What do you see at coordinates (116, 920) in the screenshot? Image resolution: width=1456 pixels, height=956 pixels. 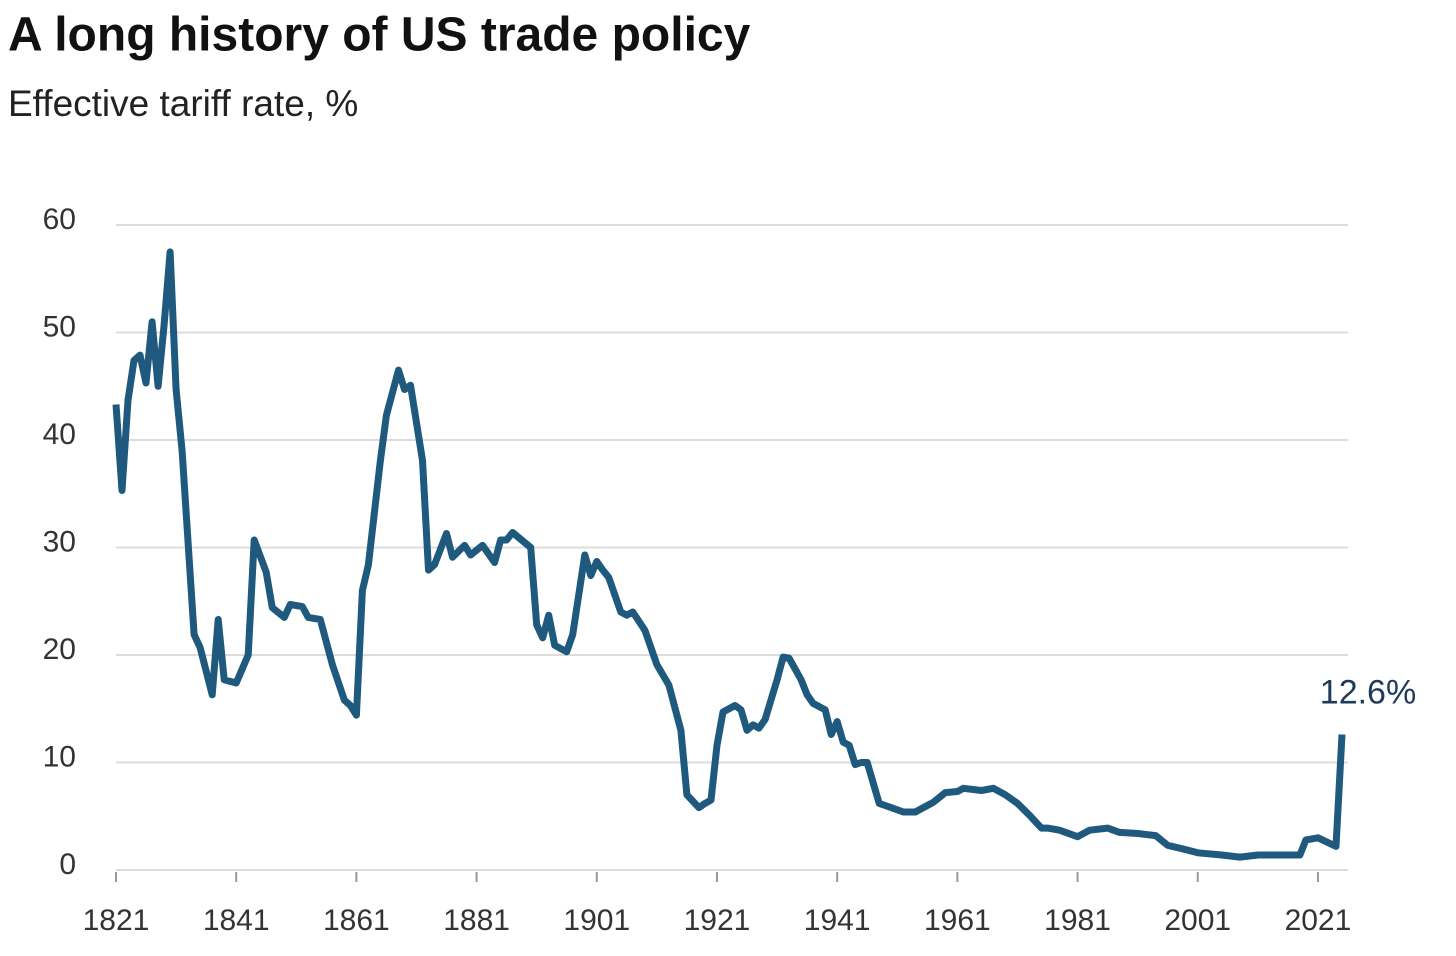 I see `x-tick-label: 1821` at bounding box center [116, 920].